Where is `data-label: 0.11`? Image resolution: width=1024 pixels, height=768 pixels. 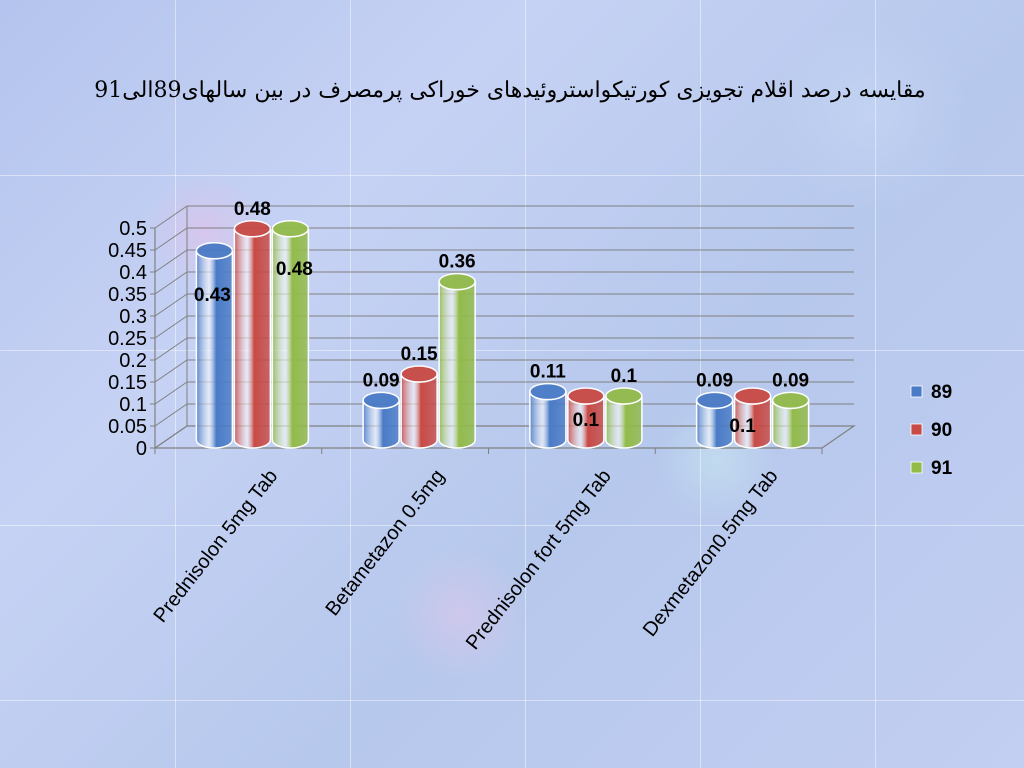 data-label: 0.11 is located at coordinates (548, 372).